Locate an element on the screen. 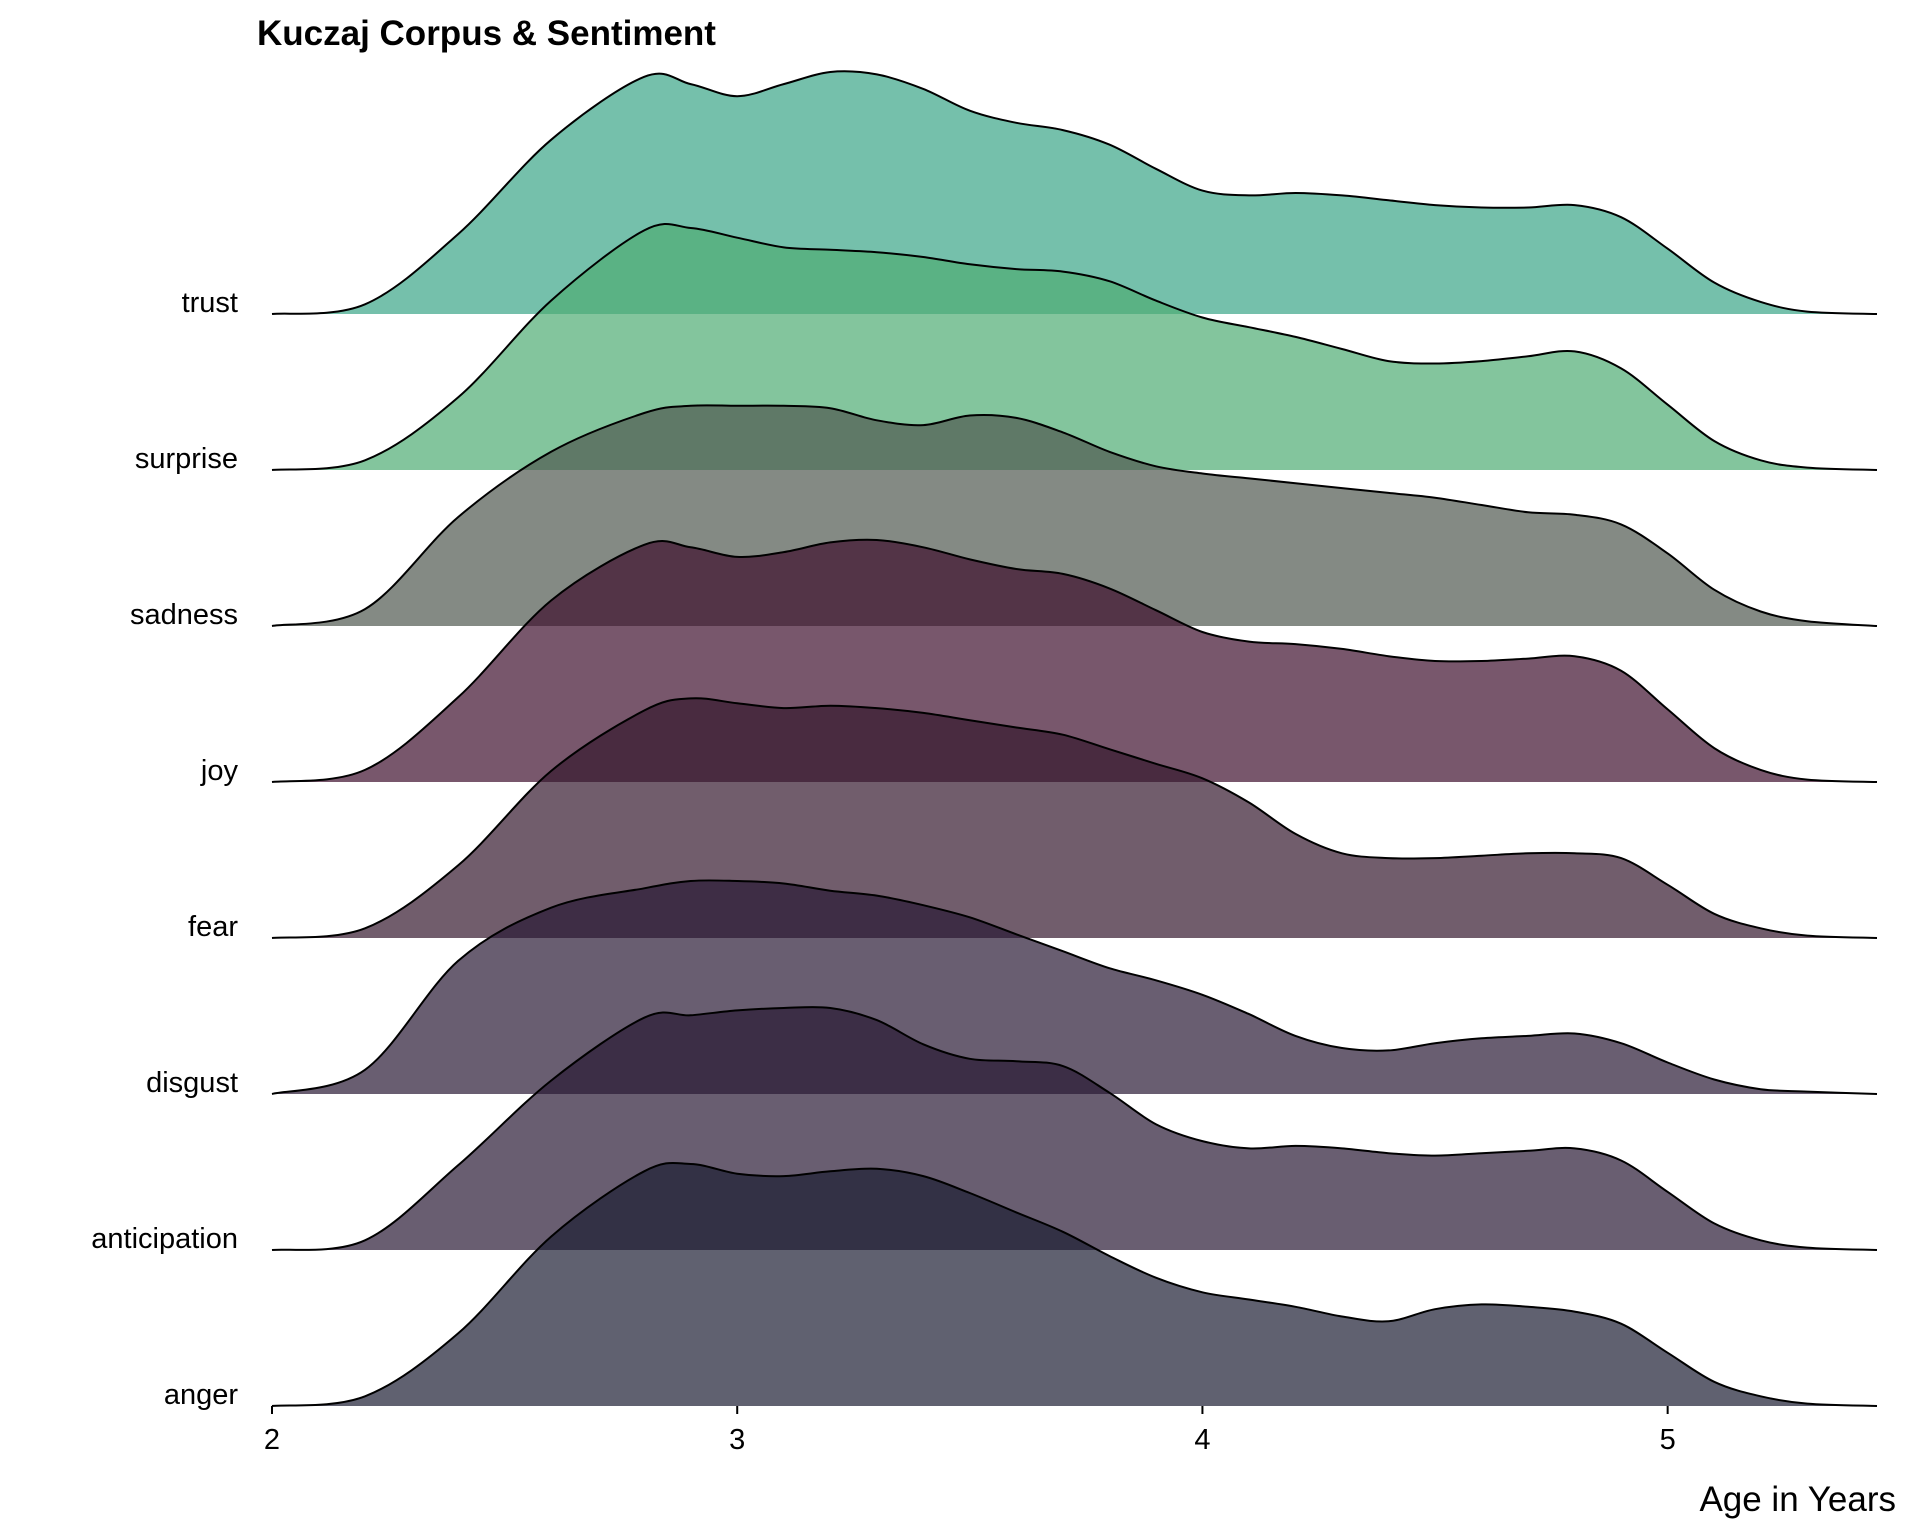  y-label-joy: joy is located at coordinates (219, 771).